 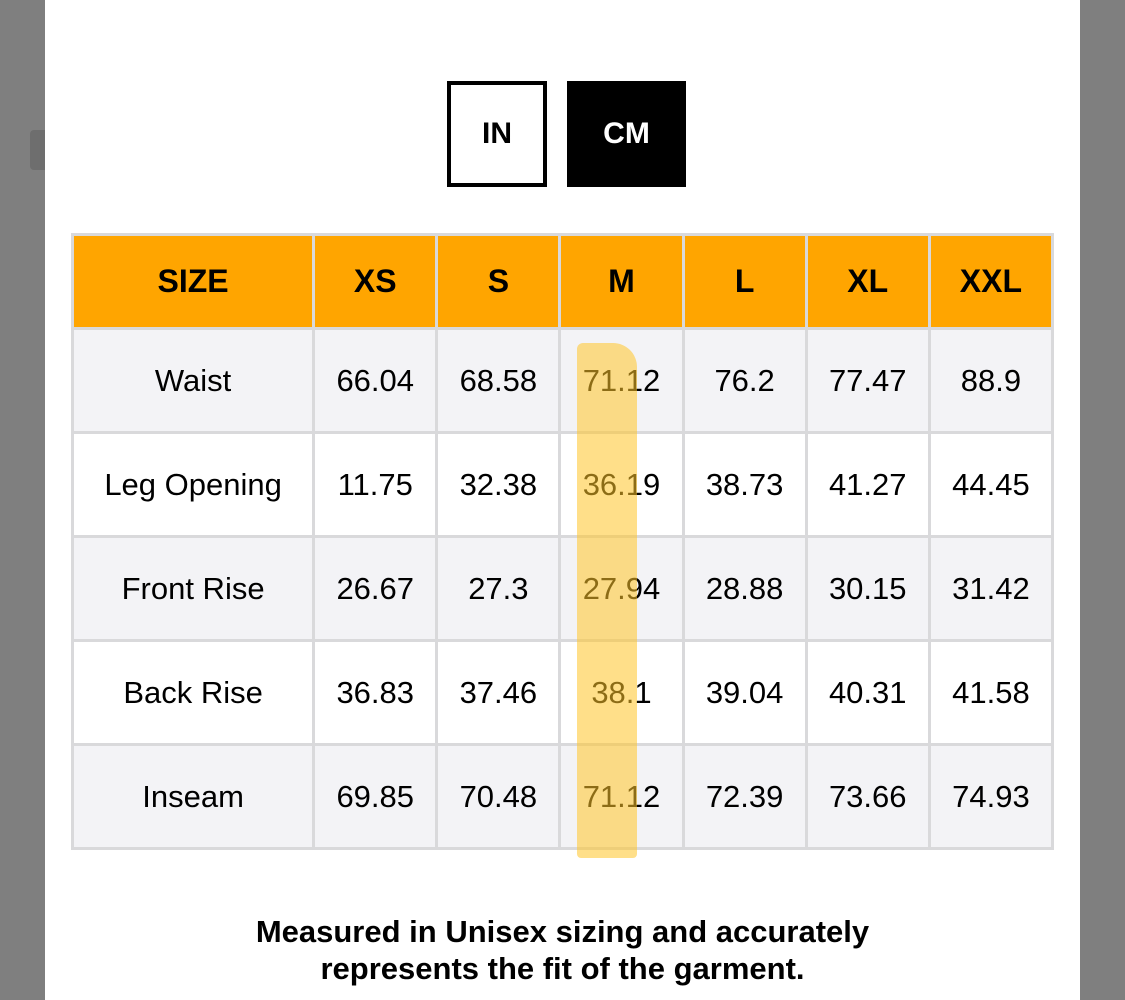 I want to click on table-cell: 69.85, so click(x=375, y=796).